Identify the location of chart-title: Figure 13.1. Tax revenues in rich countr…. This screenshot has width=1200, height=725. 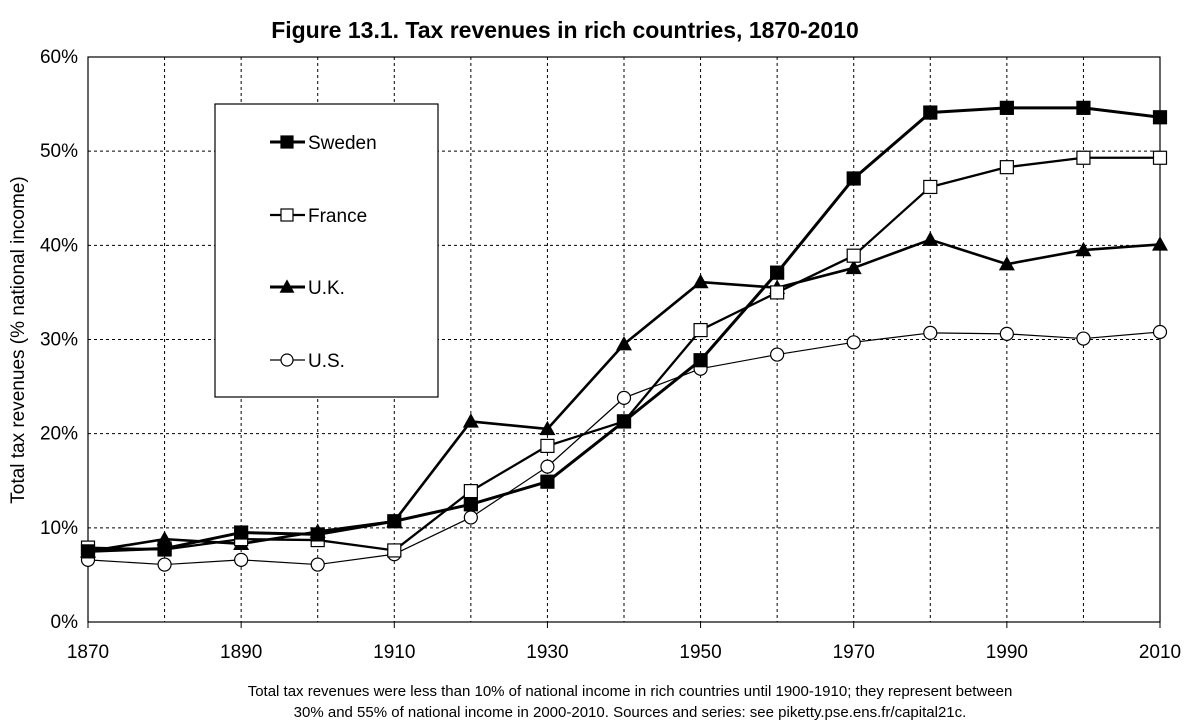
(565, 30).